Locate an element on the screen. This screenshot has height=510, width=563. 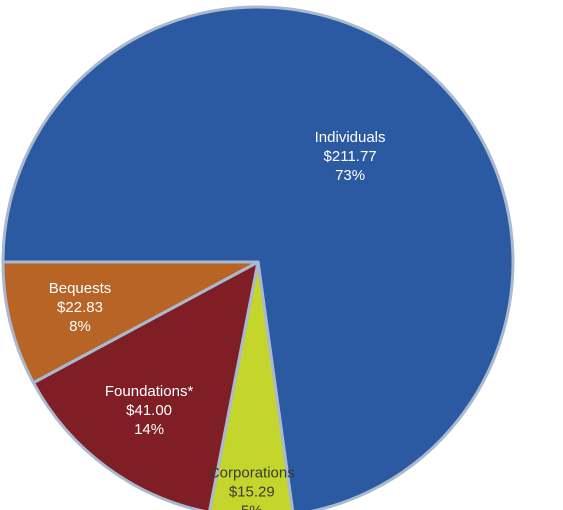
slice-label-corporations: Corporations is located at coordinates (252, 472).